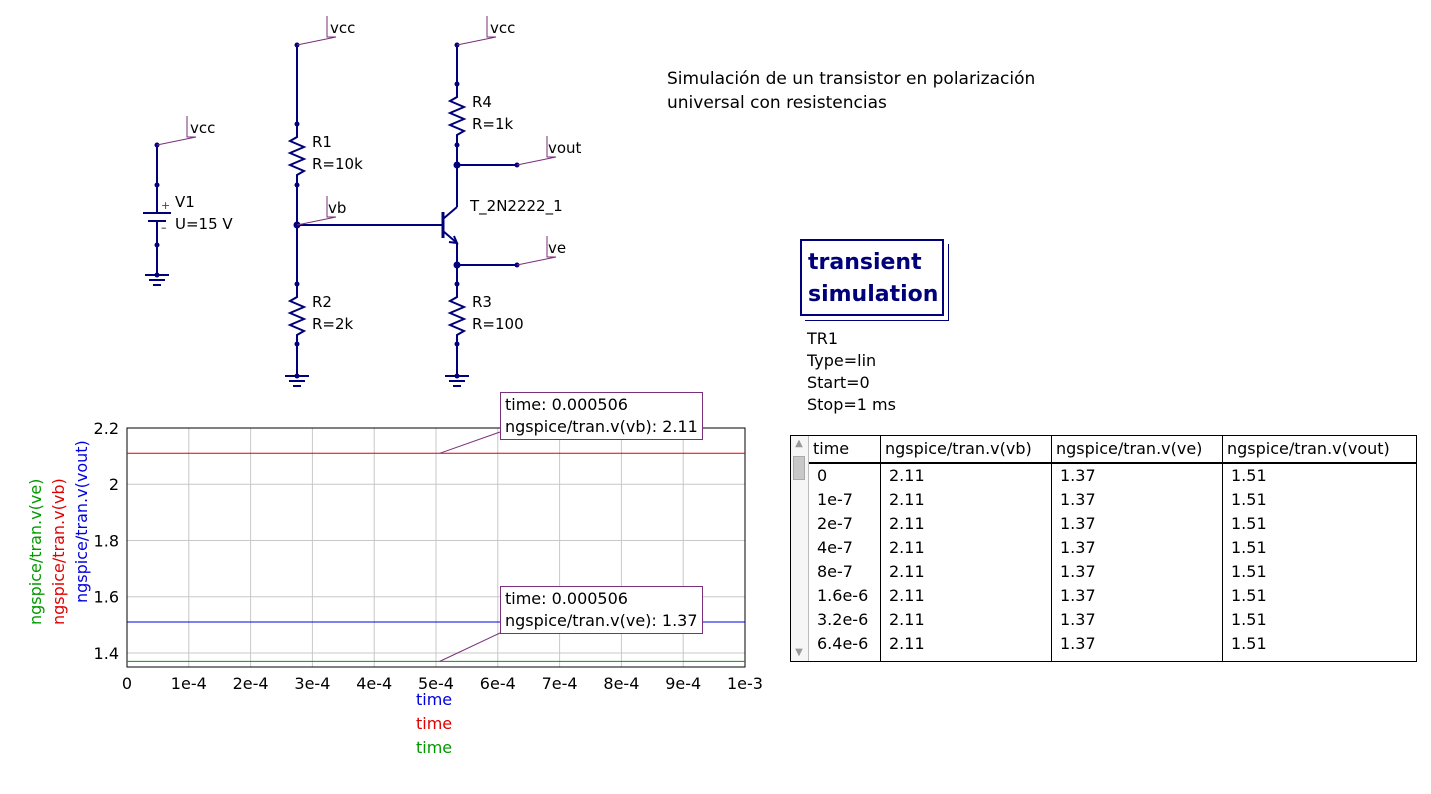 This screenshot has height=794, width=1431. I want to click on transistor-collector, so click(450, 213).